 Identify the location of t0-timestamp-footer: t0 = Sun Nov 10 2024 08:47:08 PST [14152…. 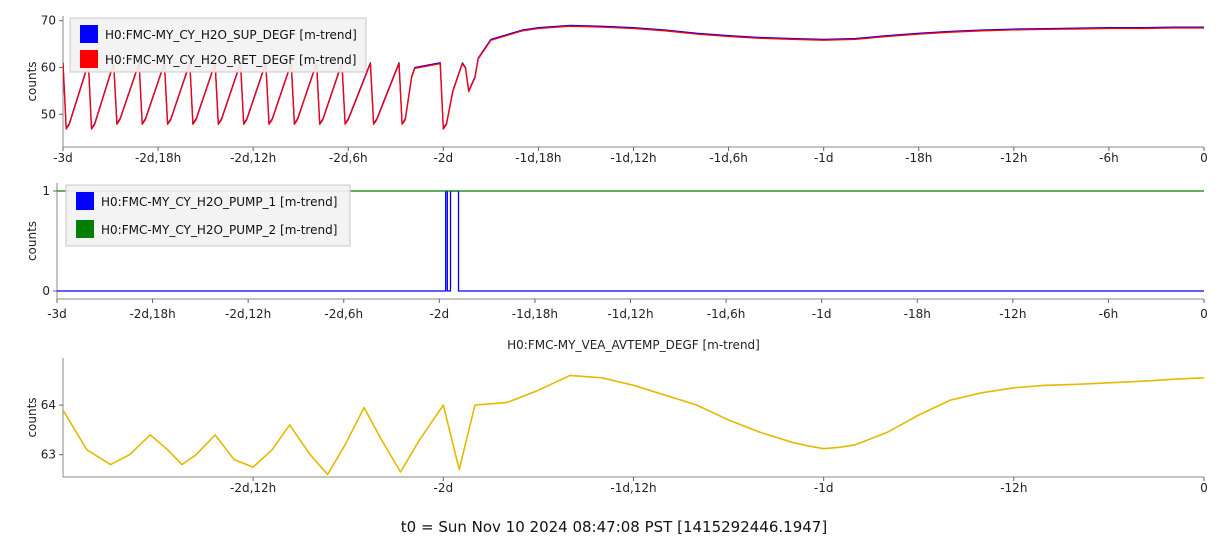
(614, 527).